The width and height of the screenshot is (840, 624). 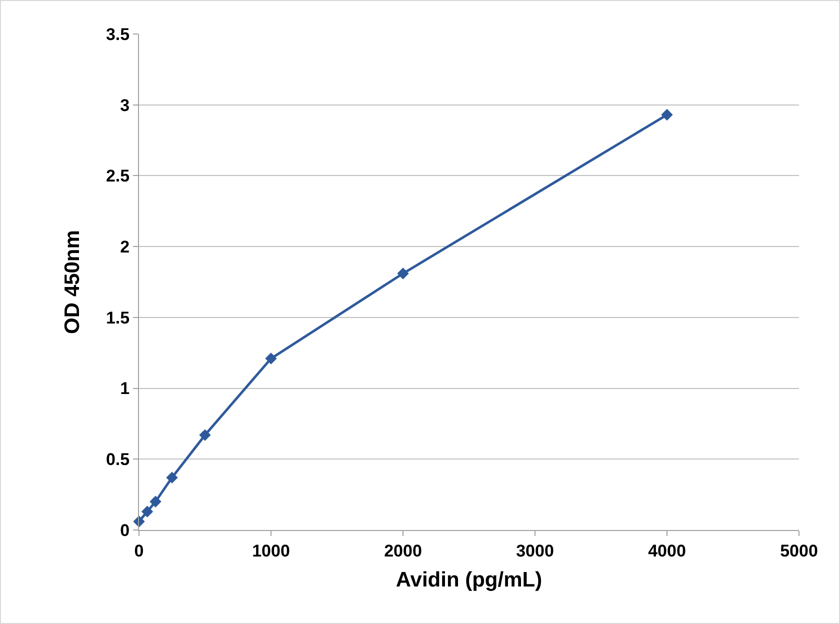 What do you see at coordinates (118, 176) in the screenshot?
I see `y-tick-label: 2.5` at bounding box center [118, 176].